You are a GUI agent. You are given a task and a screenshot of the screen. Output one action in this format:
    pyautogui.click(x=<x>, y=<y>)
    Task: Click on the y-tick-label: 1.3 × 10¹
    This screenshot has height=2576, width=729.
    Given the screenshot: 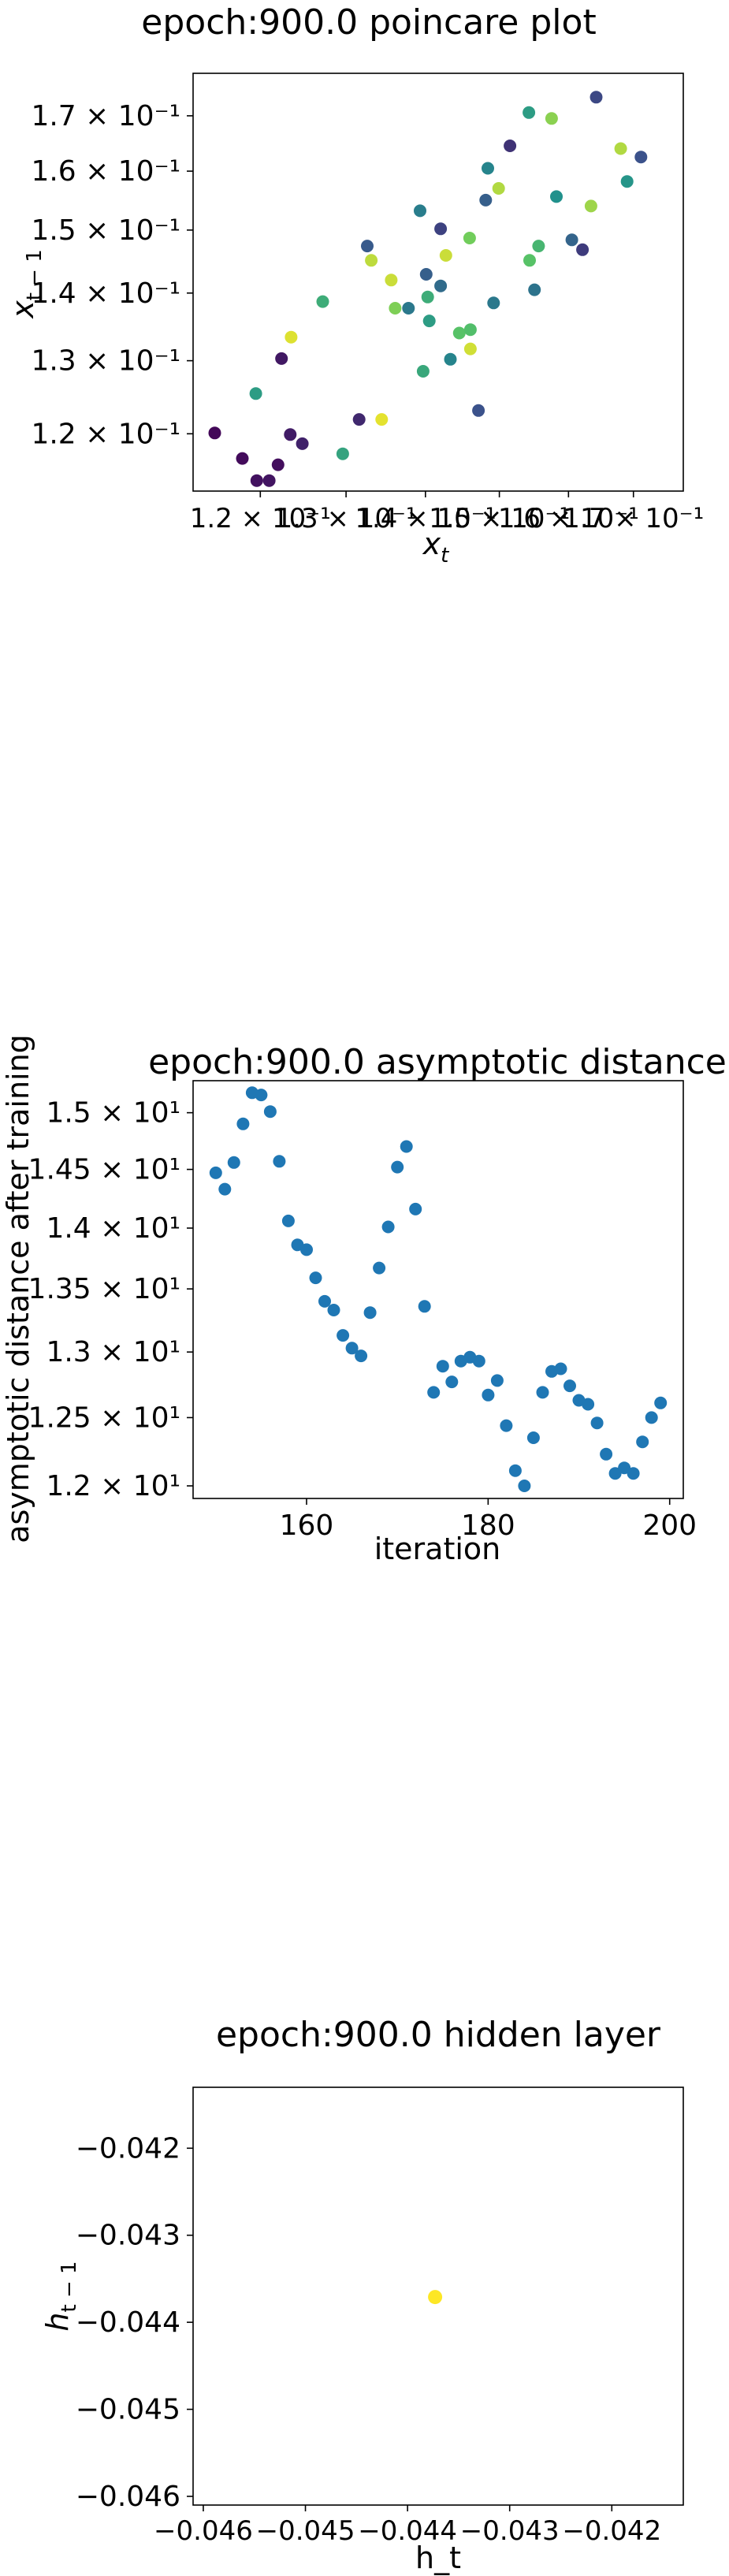 What is the action you would take?
    pyautogui.click(x=113, y=1352)
    